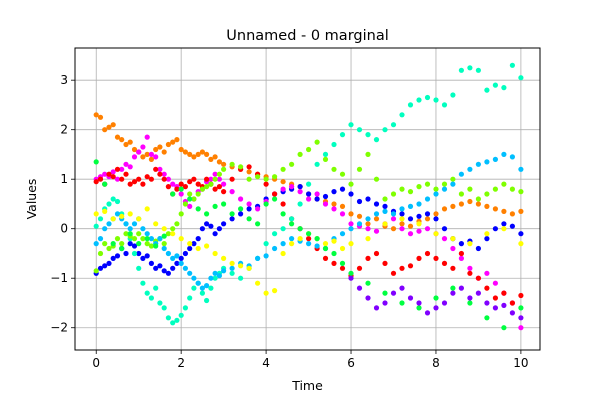 Image resolution: width=600 pixels, height=404 pixels. Describe the element at coordinates (96, 363) in the screenshot. I see `x-tick-label: 0` at that location.